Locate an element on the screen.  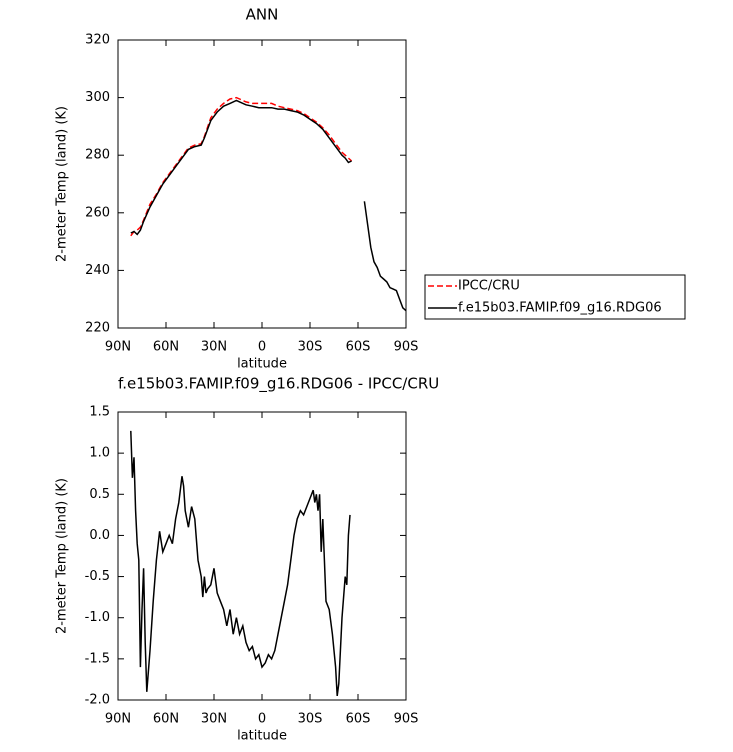
y-tick-label: -1.0 is located at coordinates (97, 617).